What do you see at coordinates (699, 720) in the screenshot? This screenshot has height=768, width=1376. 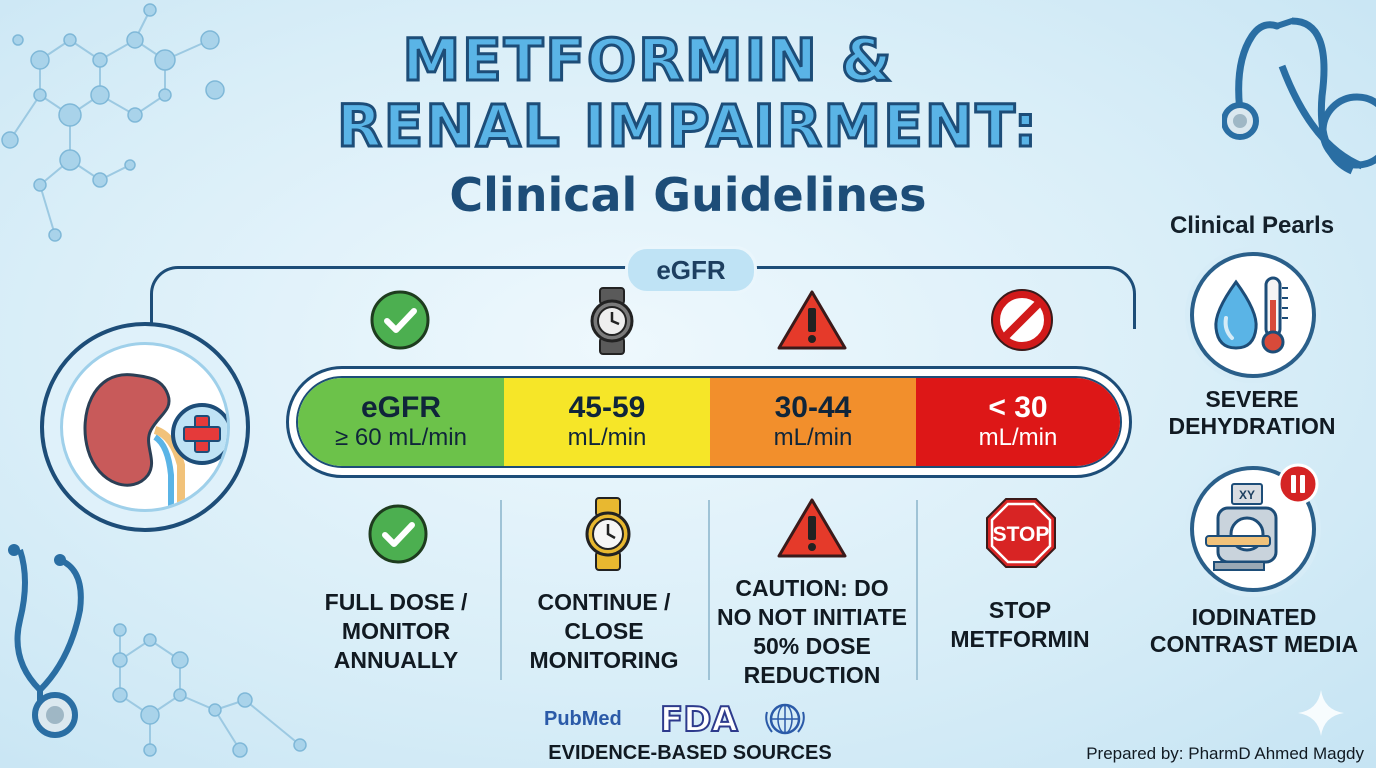 I see `fda-logo: FDA` at bounding box center [699, 720].